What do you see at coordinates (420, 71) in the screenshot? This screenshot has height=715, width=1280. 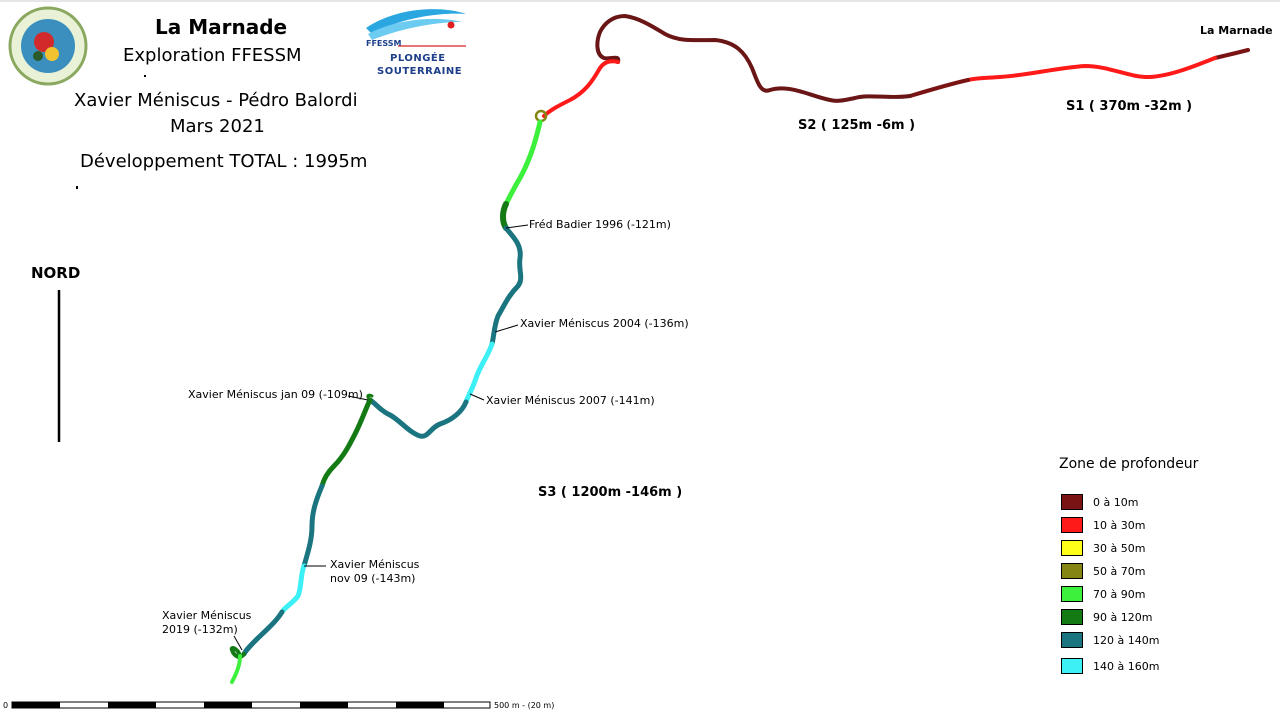 I see `ffessm-line2: SOUTERRAINE` at bounding box center [420, 71].